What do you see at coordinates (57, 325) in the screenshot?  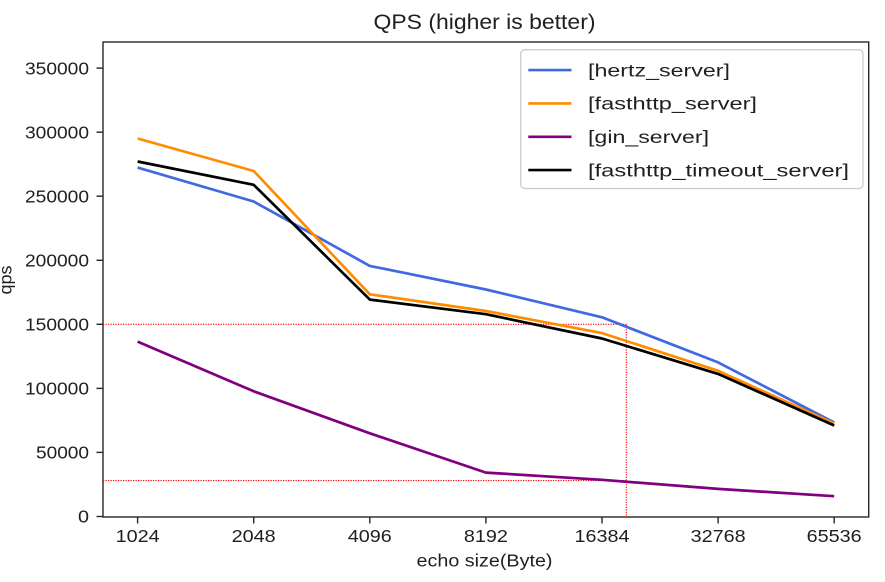 I see `svg-text: 150000` at bounding box center [57, 325].